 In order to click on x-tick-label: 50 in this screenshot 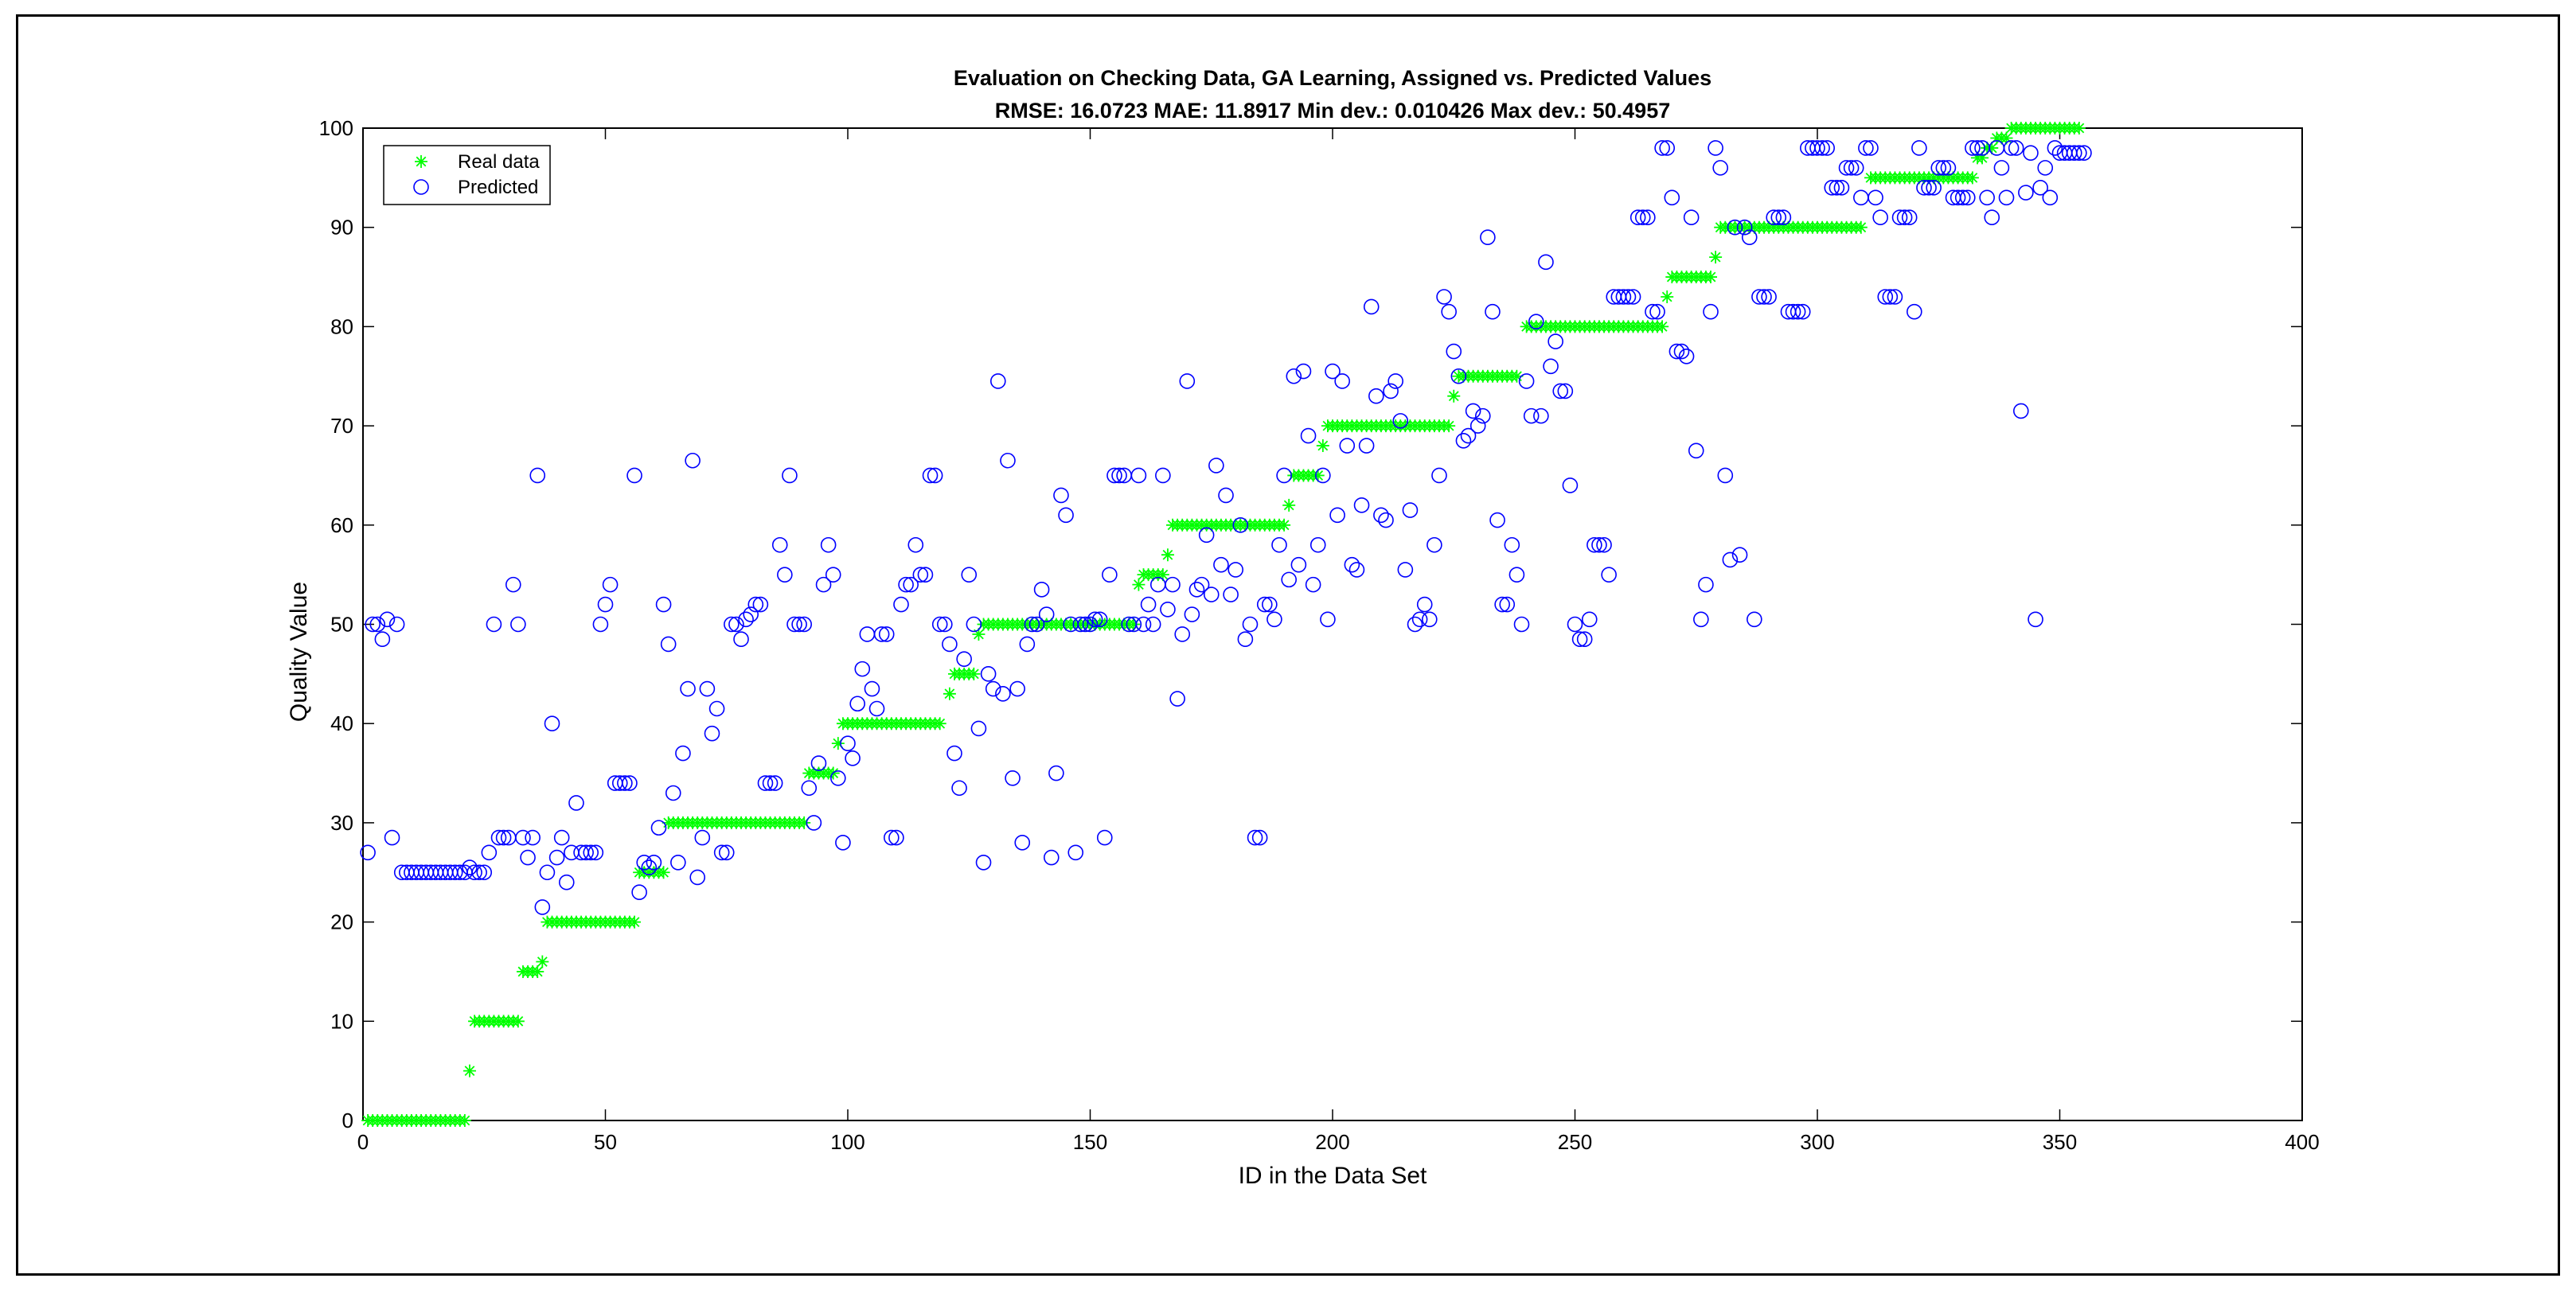, I will do `click(605, 1142)`.